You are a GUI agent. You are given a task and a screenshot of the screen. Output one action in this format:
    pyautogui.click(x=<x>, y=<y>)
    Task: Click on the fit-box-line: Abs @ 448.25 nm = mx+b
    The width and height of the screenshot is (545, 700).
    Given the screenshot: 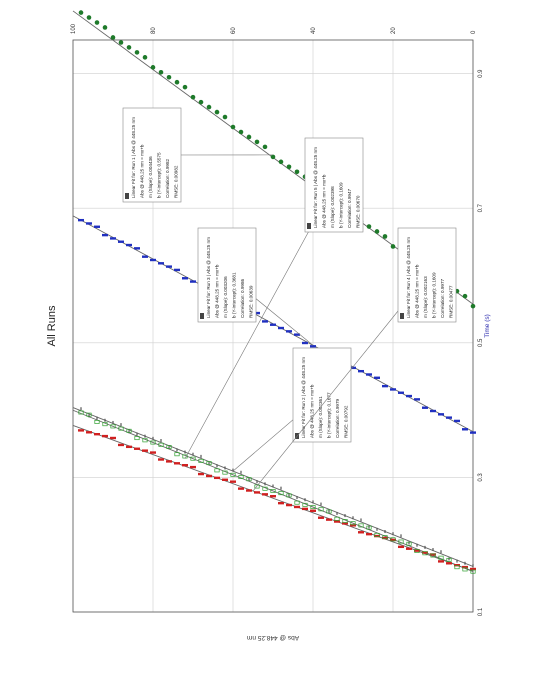 What is the action you would take?
    pyautogui.click(x=324, y=201)
    